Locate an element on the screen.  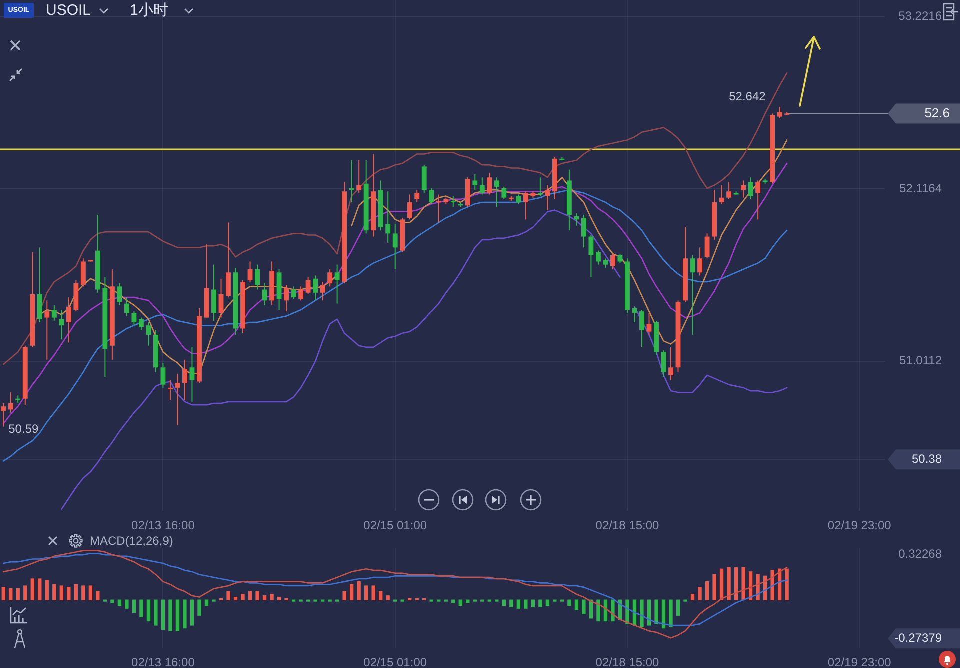
x-tick-label: 02/19 23:00 is located at coordinates (860, 662).